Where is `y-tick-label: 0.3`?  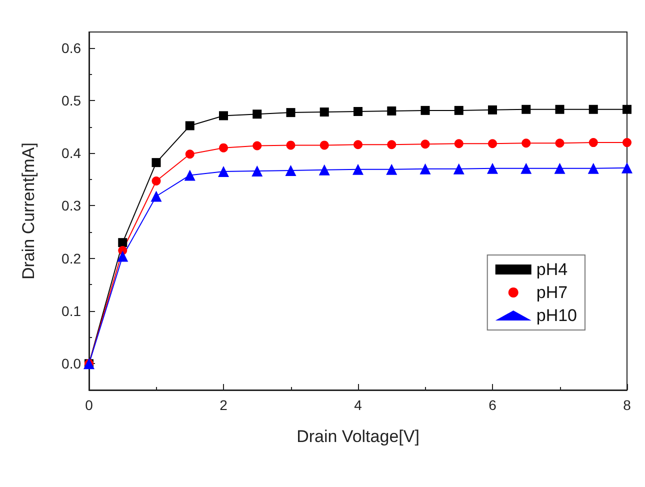
y-tick-label: 0.3 is located at coordinates (72, 206).